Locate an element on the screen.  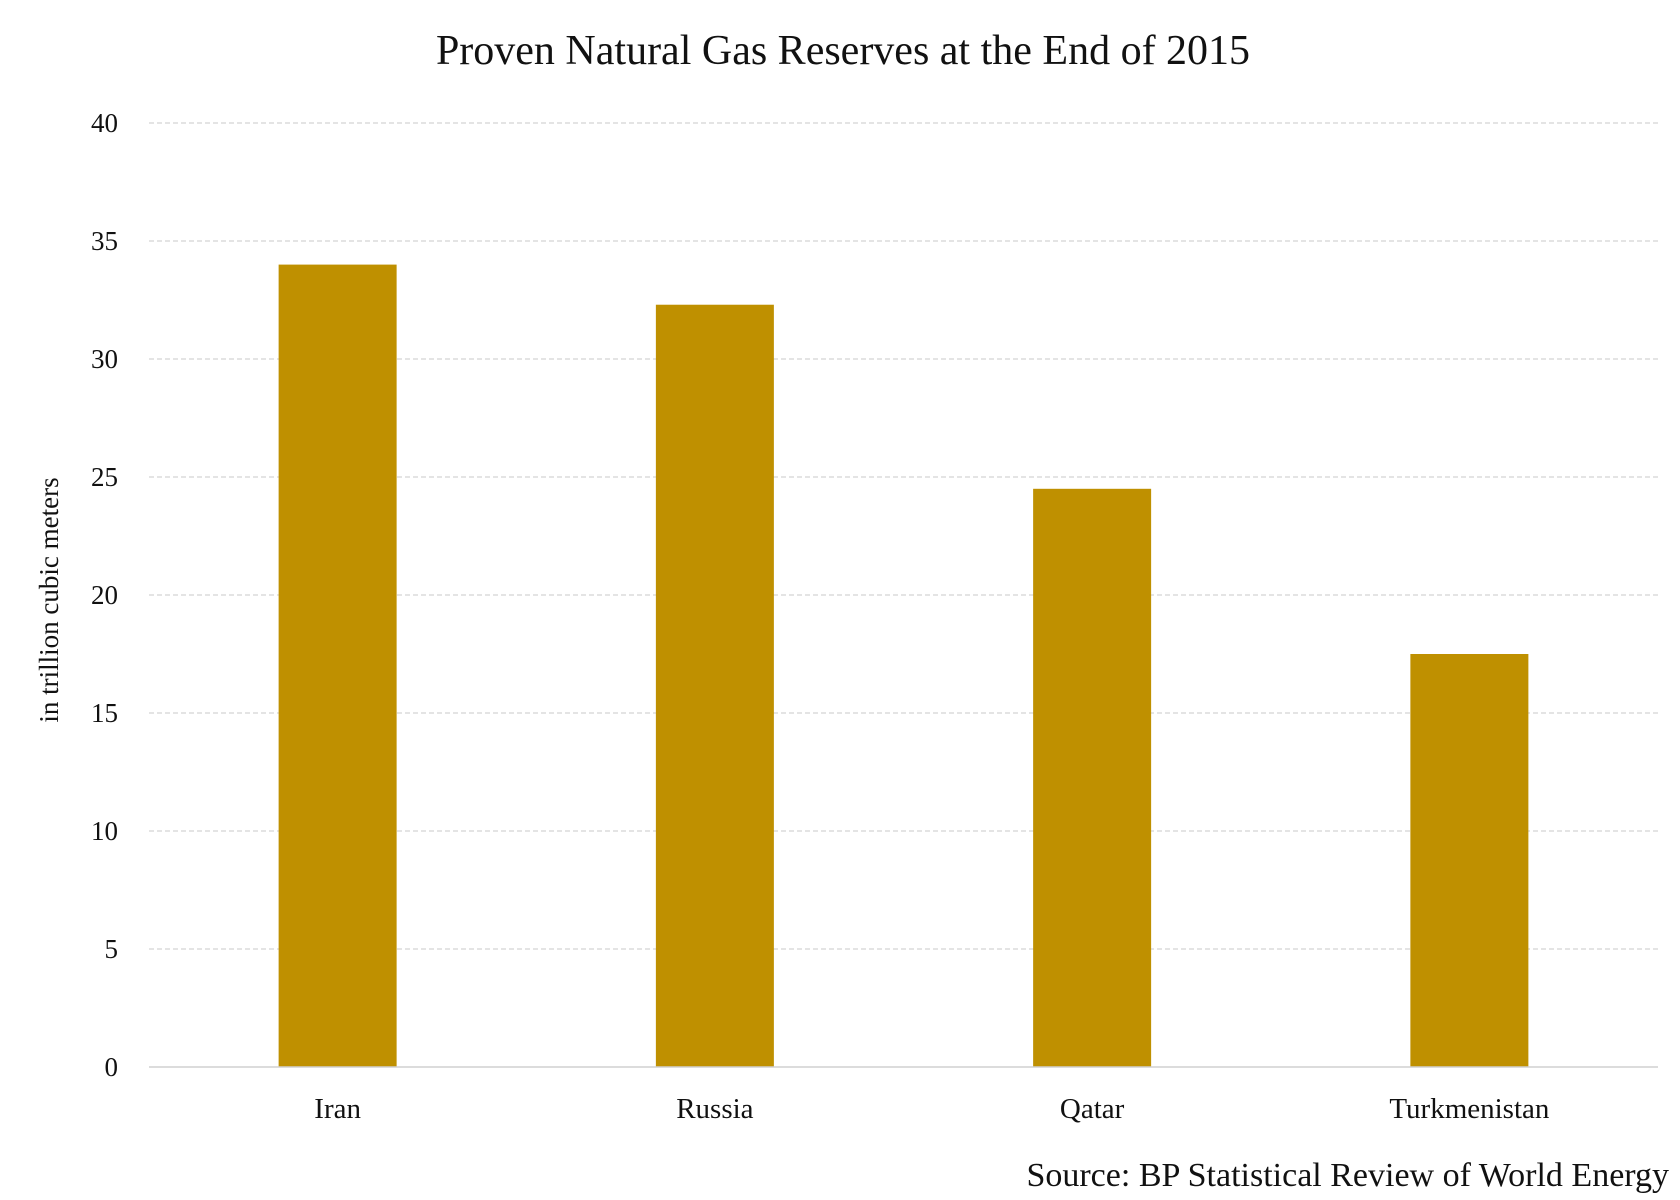
bar-russia is located at coordinates (714, 686).